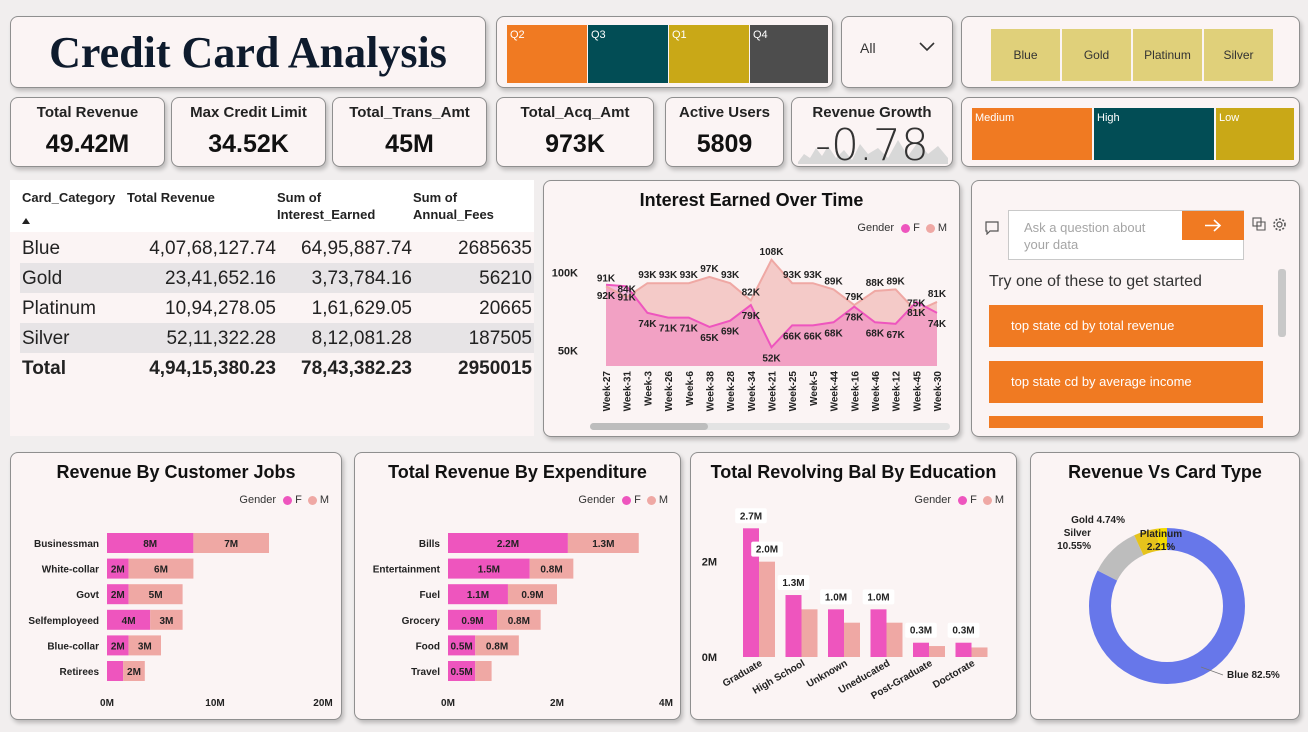 The width and height of the screenshot is (1308, 732). Describe the element at coordinates (517, 472) in the screenshot. I see `chart-title: Total Revenue By Expenditure` at that location.